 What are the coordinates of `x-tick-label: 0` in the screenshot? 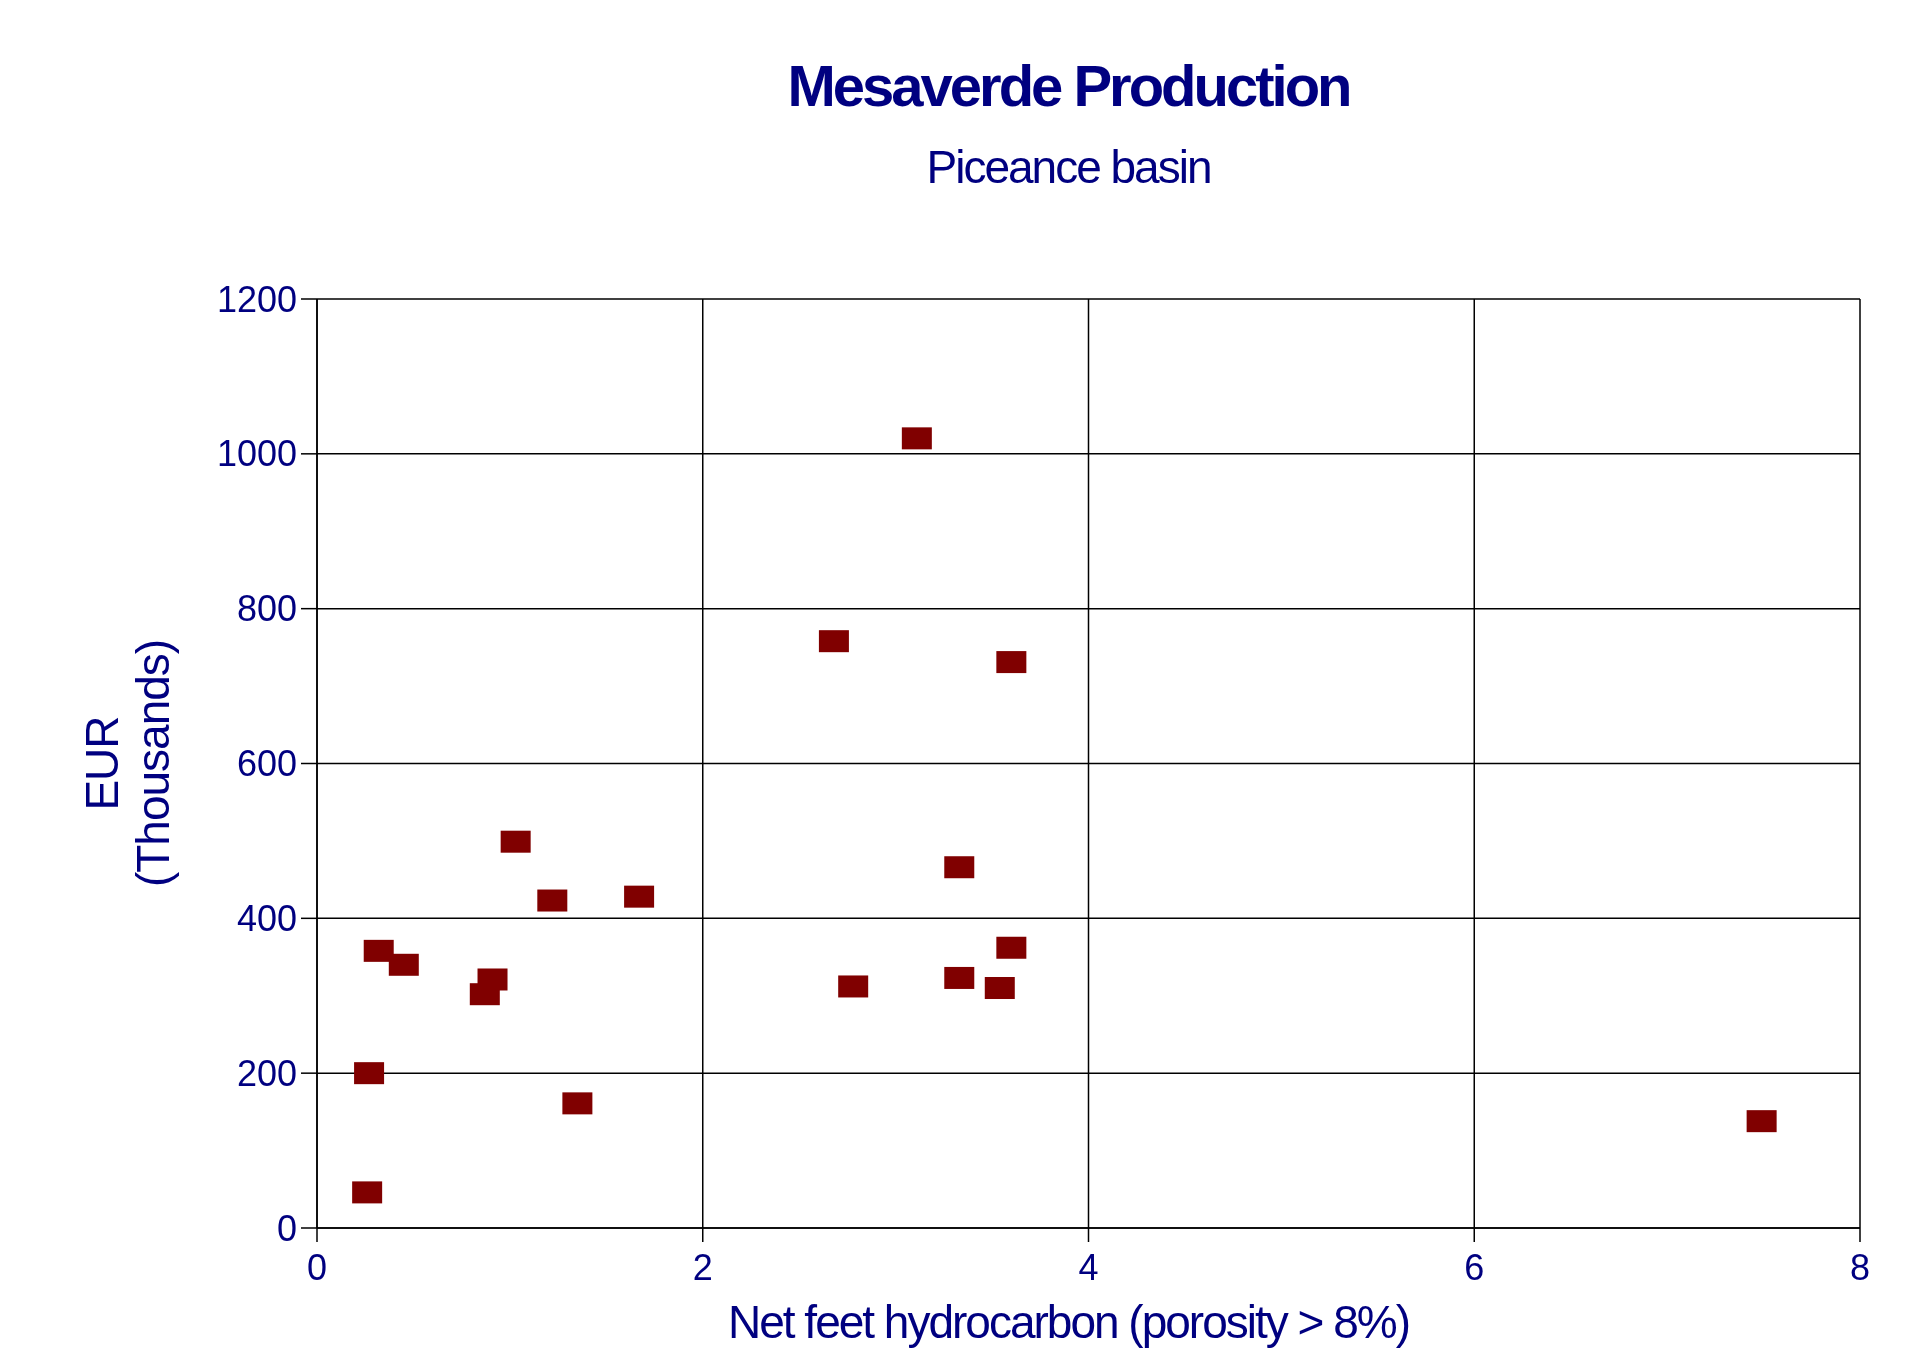 It's located at (317, 1267).